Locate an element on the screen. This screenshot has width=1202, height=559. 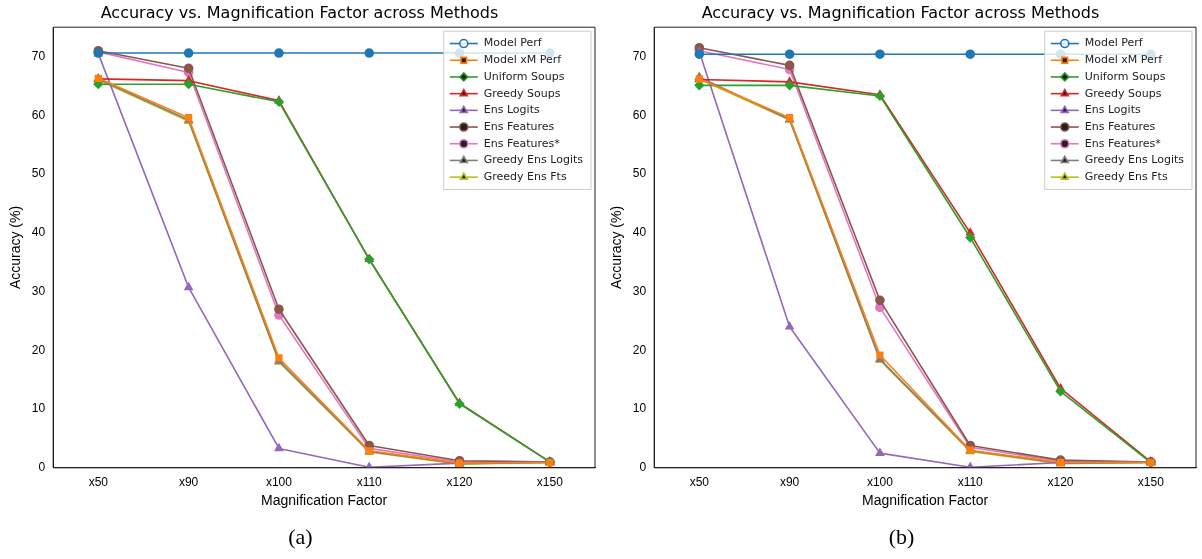
text: (a) is located at coordinates (300, 537).